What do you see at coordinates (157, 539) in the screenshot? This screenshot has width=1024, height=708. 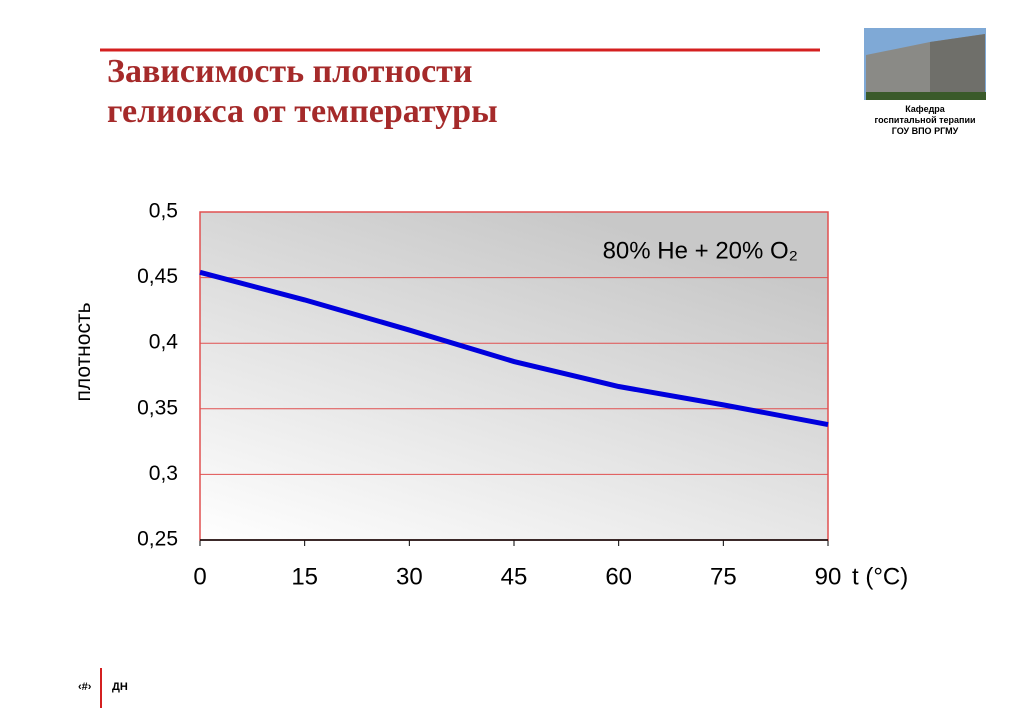 I see `y-tick-label: 0,25` at bounding box center [157, 539].